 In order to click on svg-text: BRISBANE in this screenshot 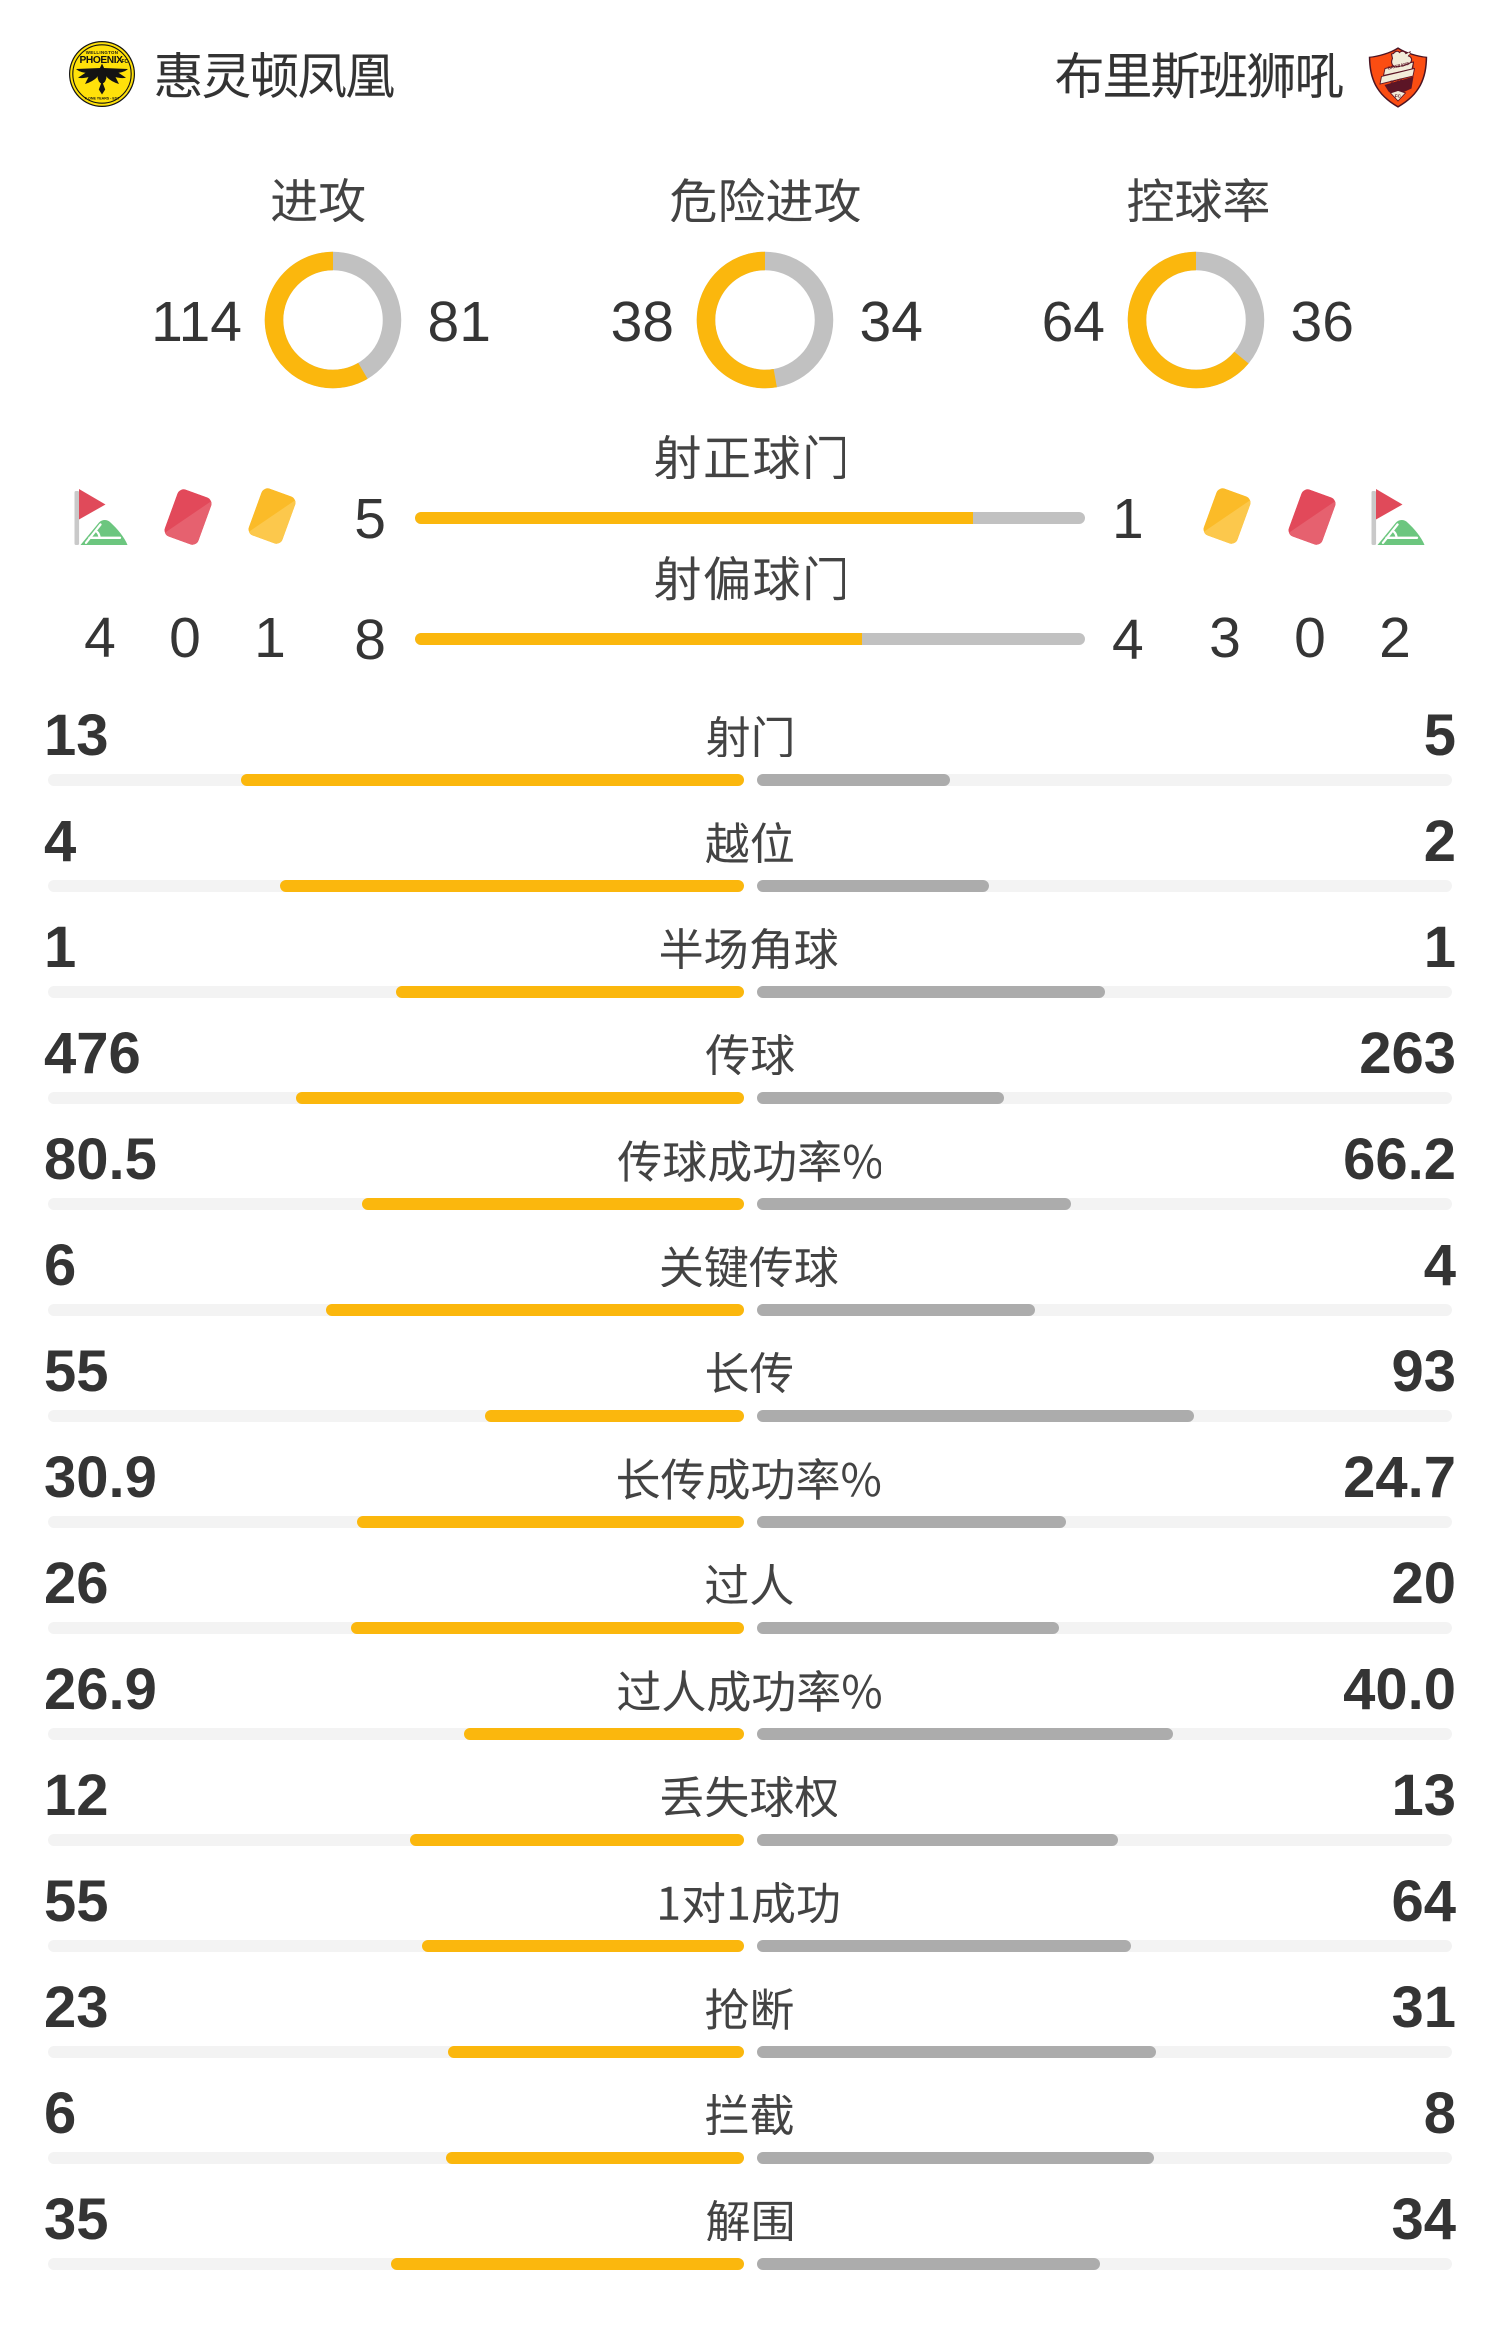, I will do `click(1398, 66)`.